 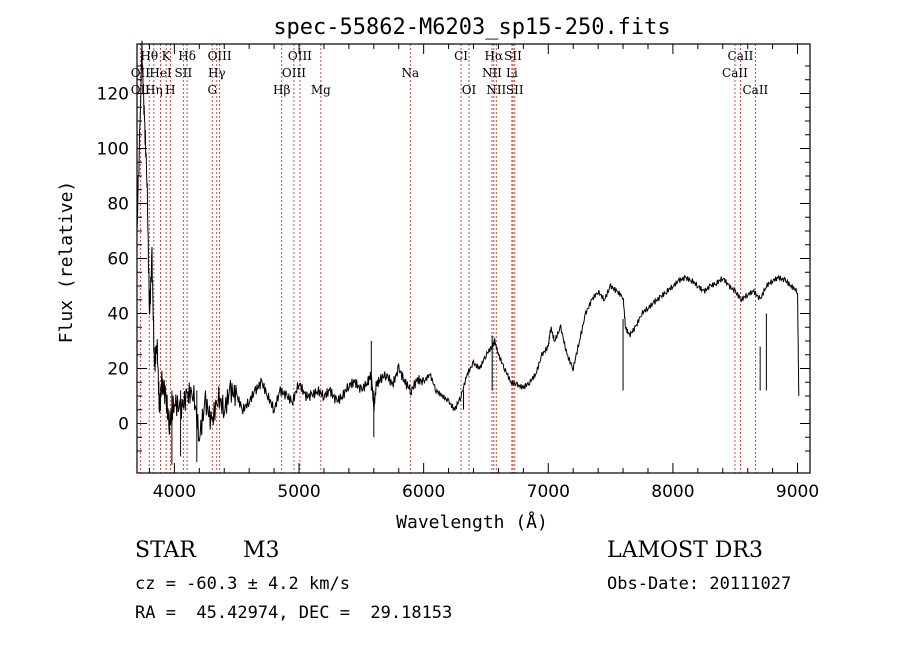 What do you see at coordinates (118, 205) in the screenshot?
I see `y-tick-label: 80` at bounding box center [118, 205].